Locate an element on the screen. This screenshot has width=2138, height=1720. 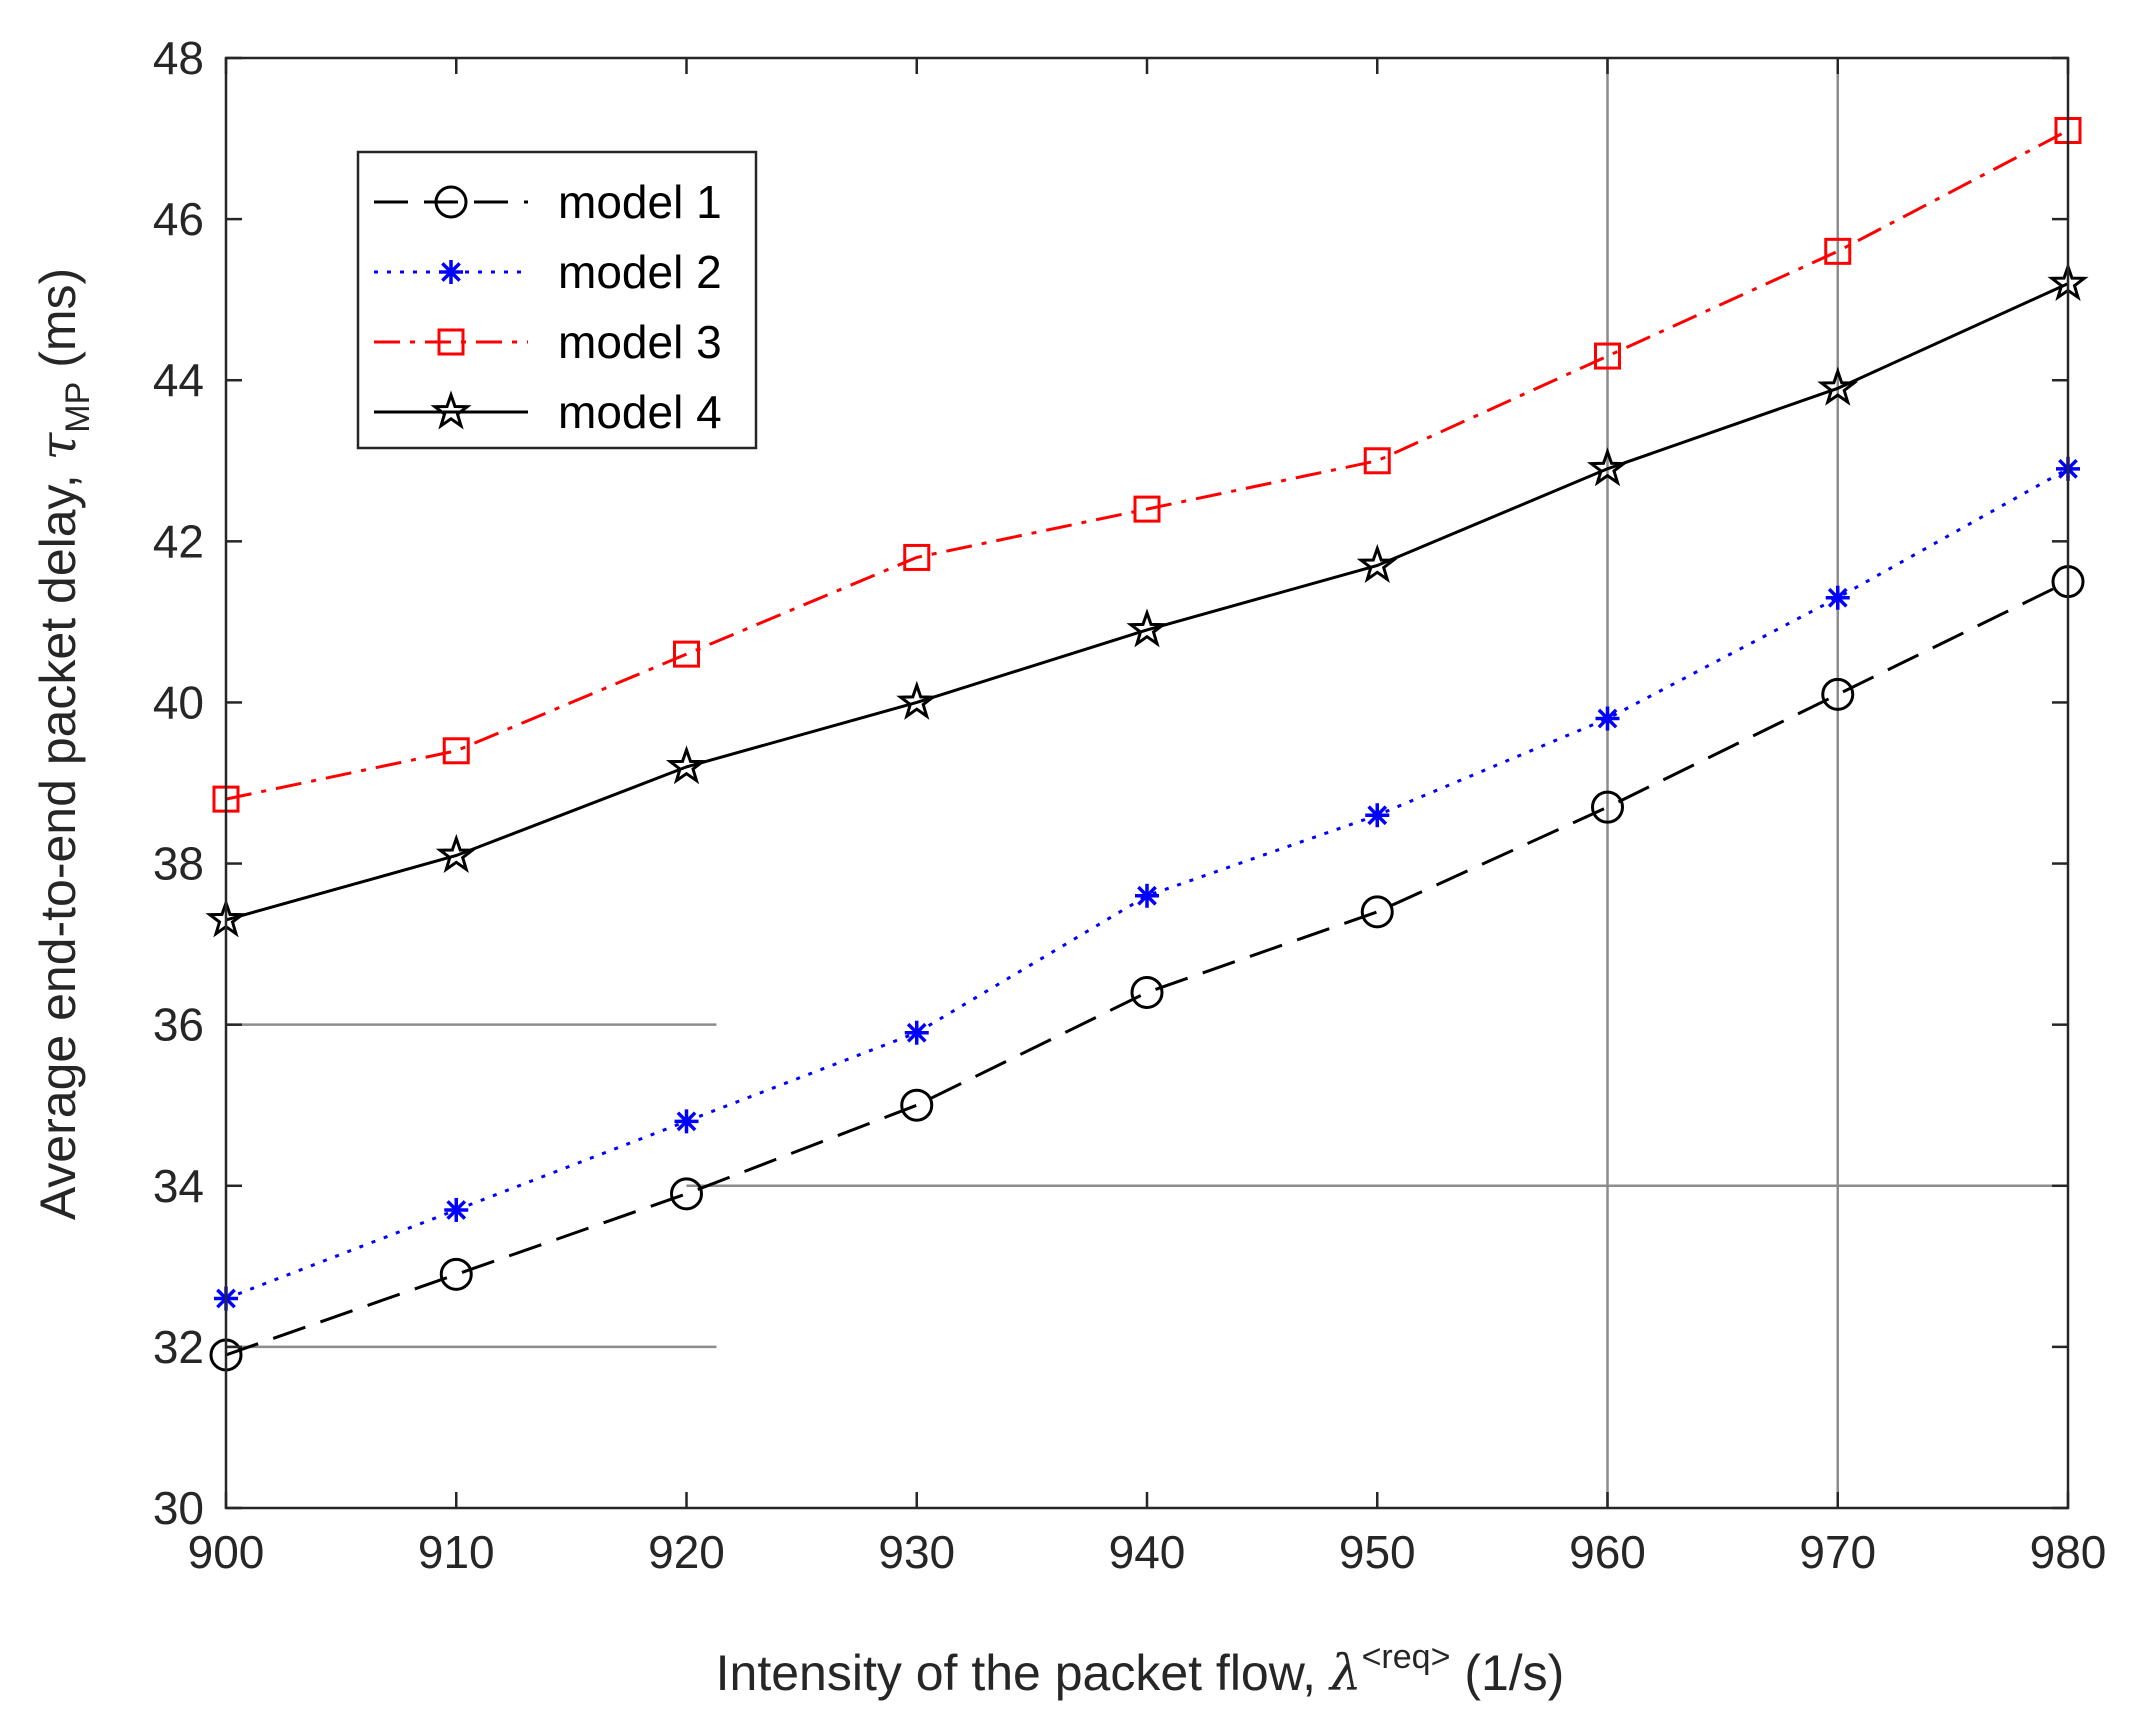
y-tick-label: 48 is located at coordinates (178, 58).